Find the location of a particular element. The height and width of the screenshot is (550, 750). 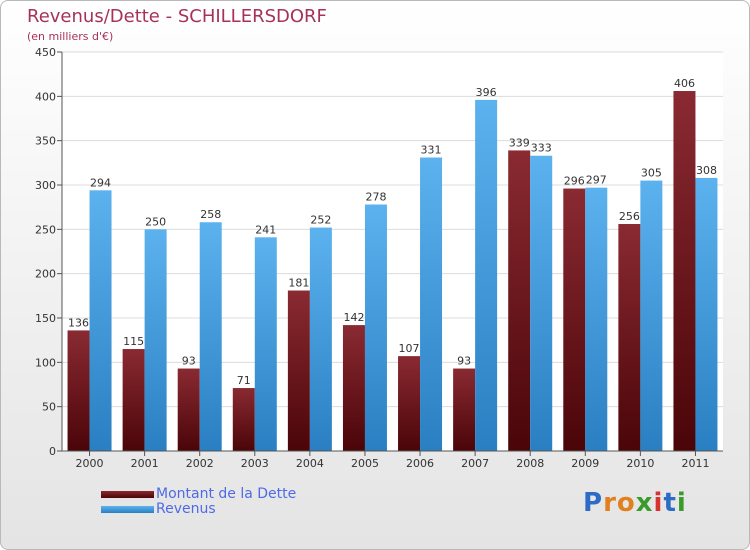

x-tick-label-2005: 2005 is located at coordinates (365, 463).